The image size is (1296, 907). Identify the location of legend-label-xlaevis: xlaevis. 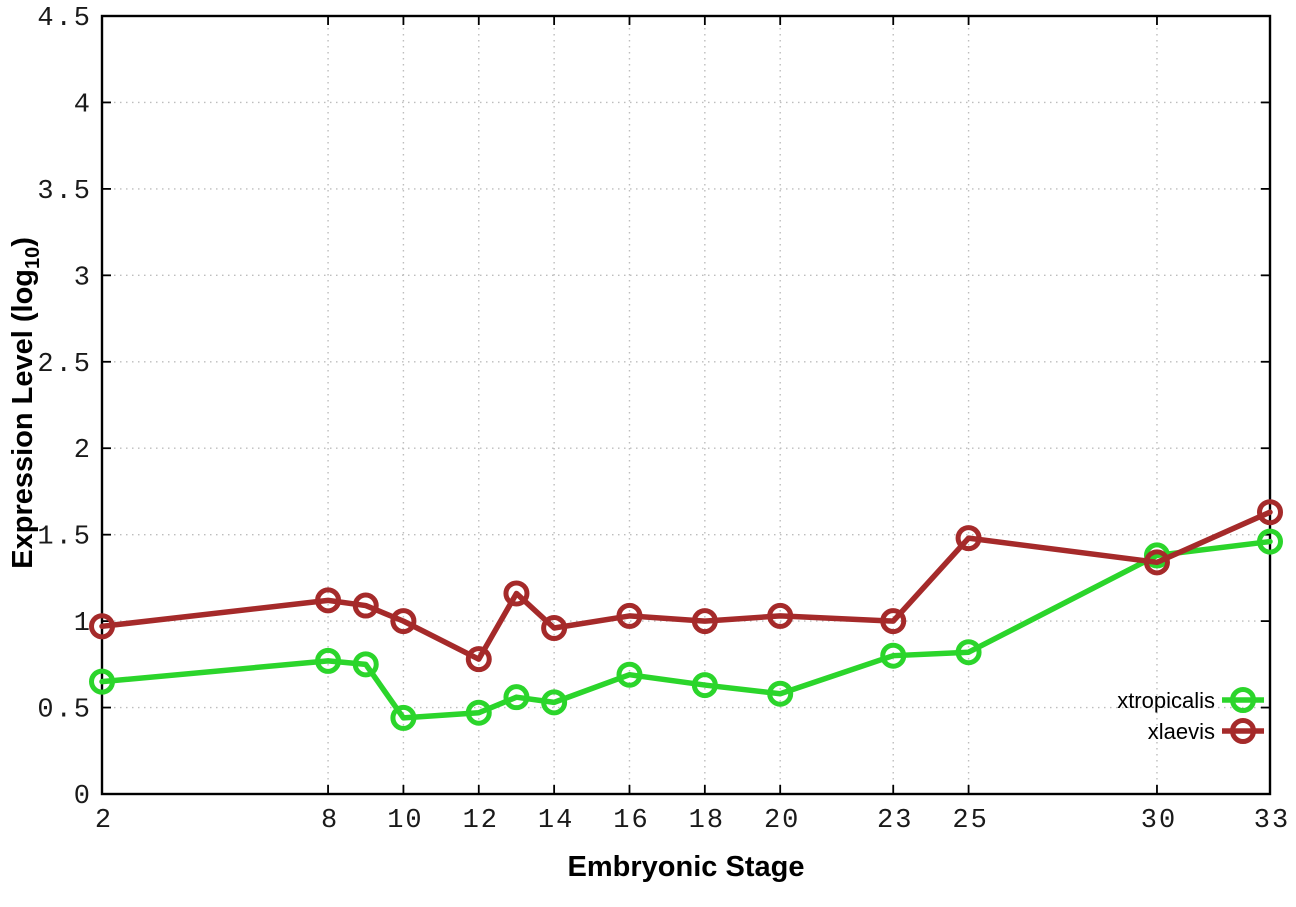
(1181, 731).